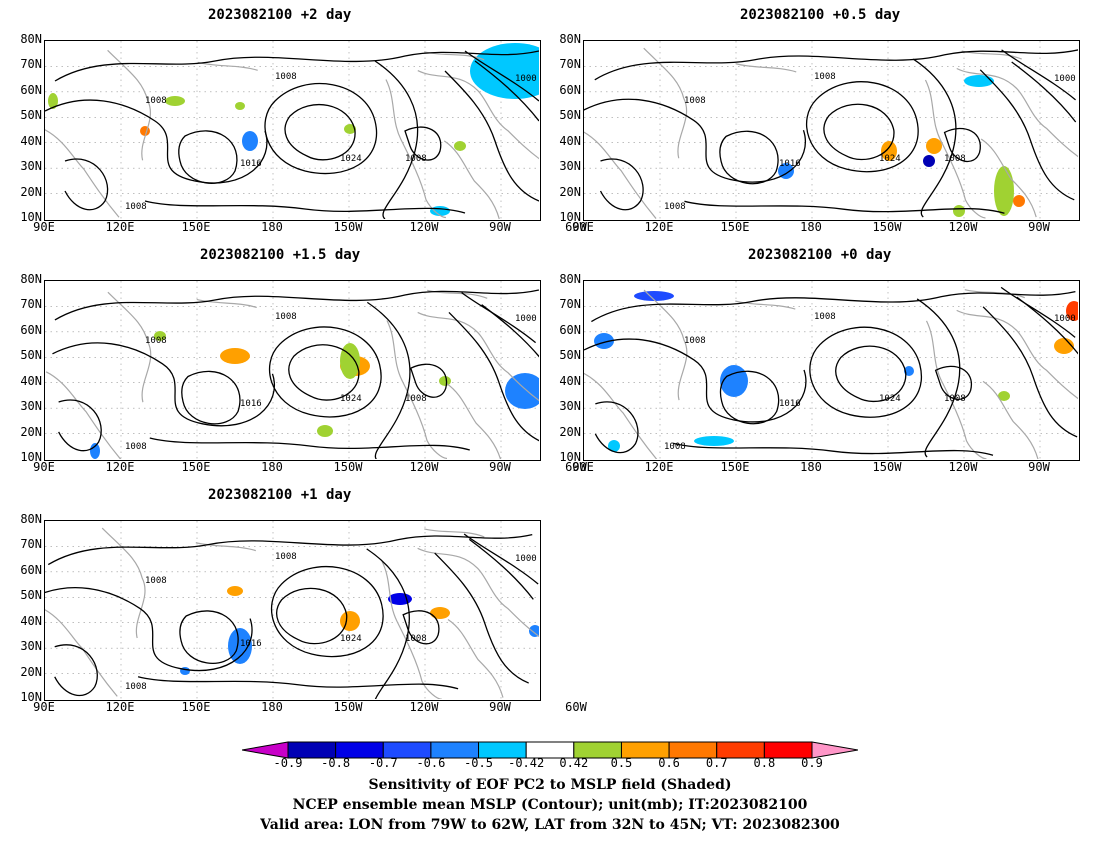 The width and height of the screenshot is (1100, 850). What do you see at coordinates (31, 697) in the screenshot?
I see `lat-label: 10N` at bounding box center [31, 697].